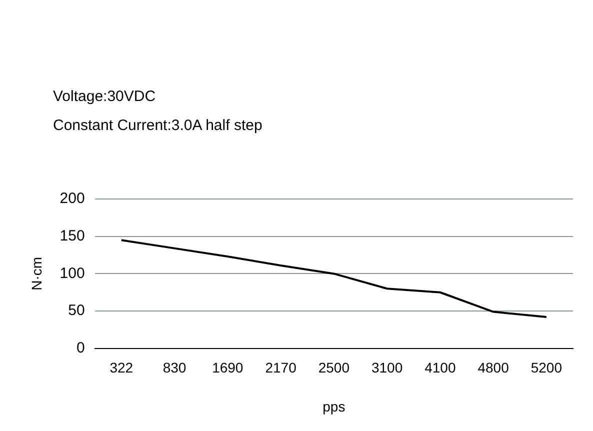  What do you see at coordinates (228, 368) in the screenshot?
I see `x-tick-label: 1690` at bounding box center [228, 368].